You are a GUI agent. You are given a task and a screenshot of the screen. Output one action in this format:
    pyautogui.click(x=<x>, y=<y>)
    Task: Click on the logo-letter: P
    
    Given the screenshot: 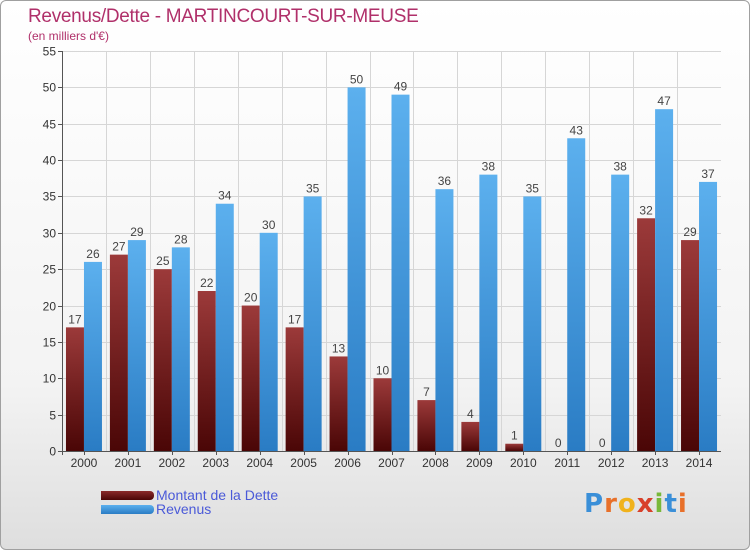 What is the action you would take?
    pyautogui.click(x=594, y=504)
    